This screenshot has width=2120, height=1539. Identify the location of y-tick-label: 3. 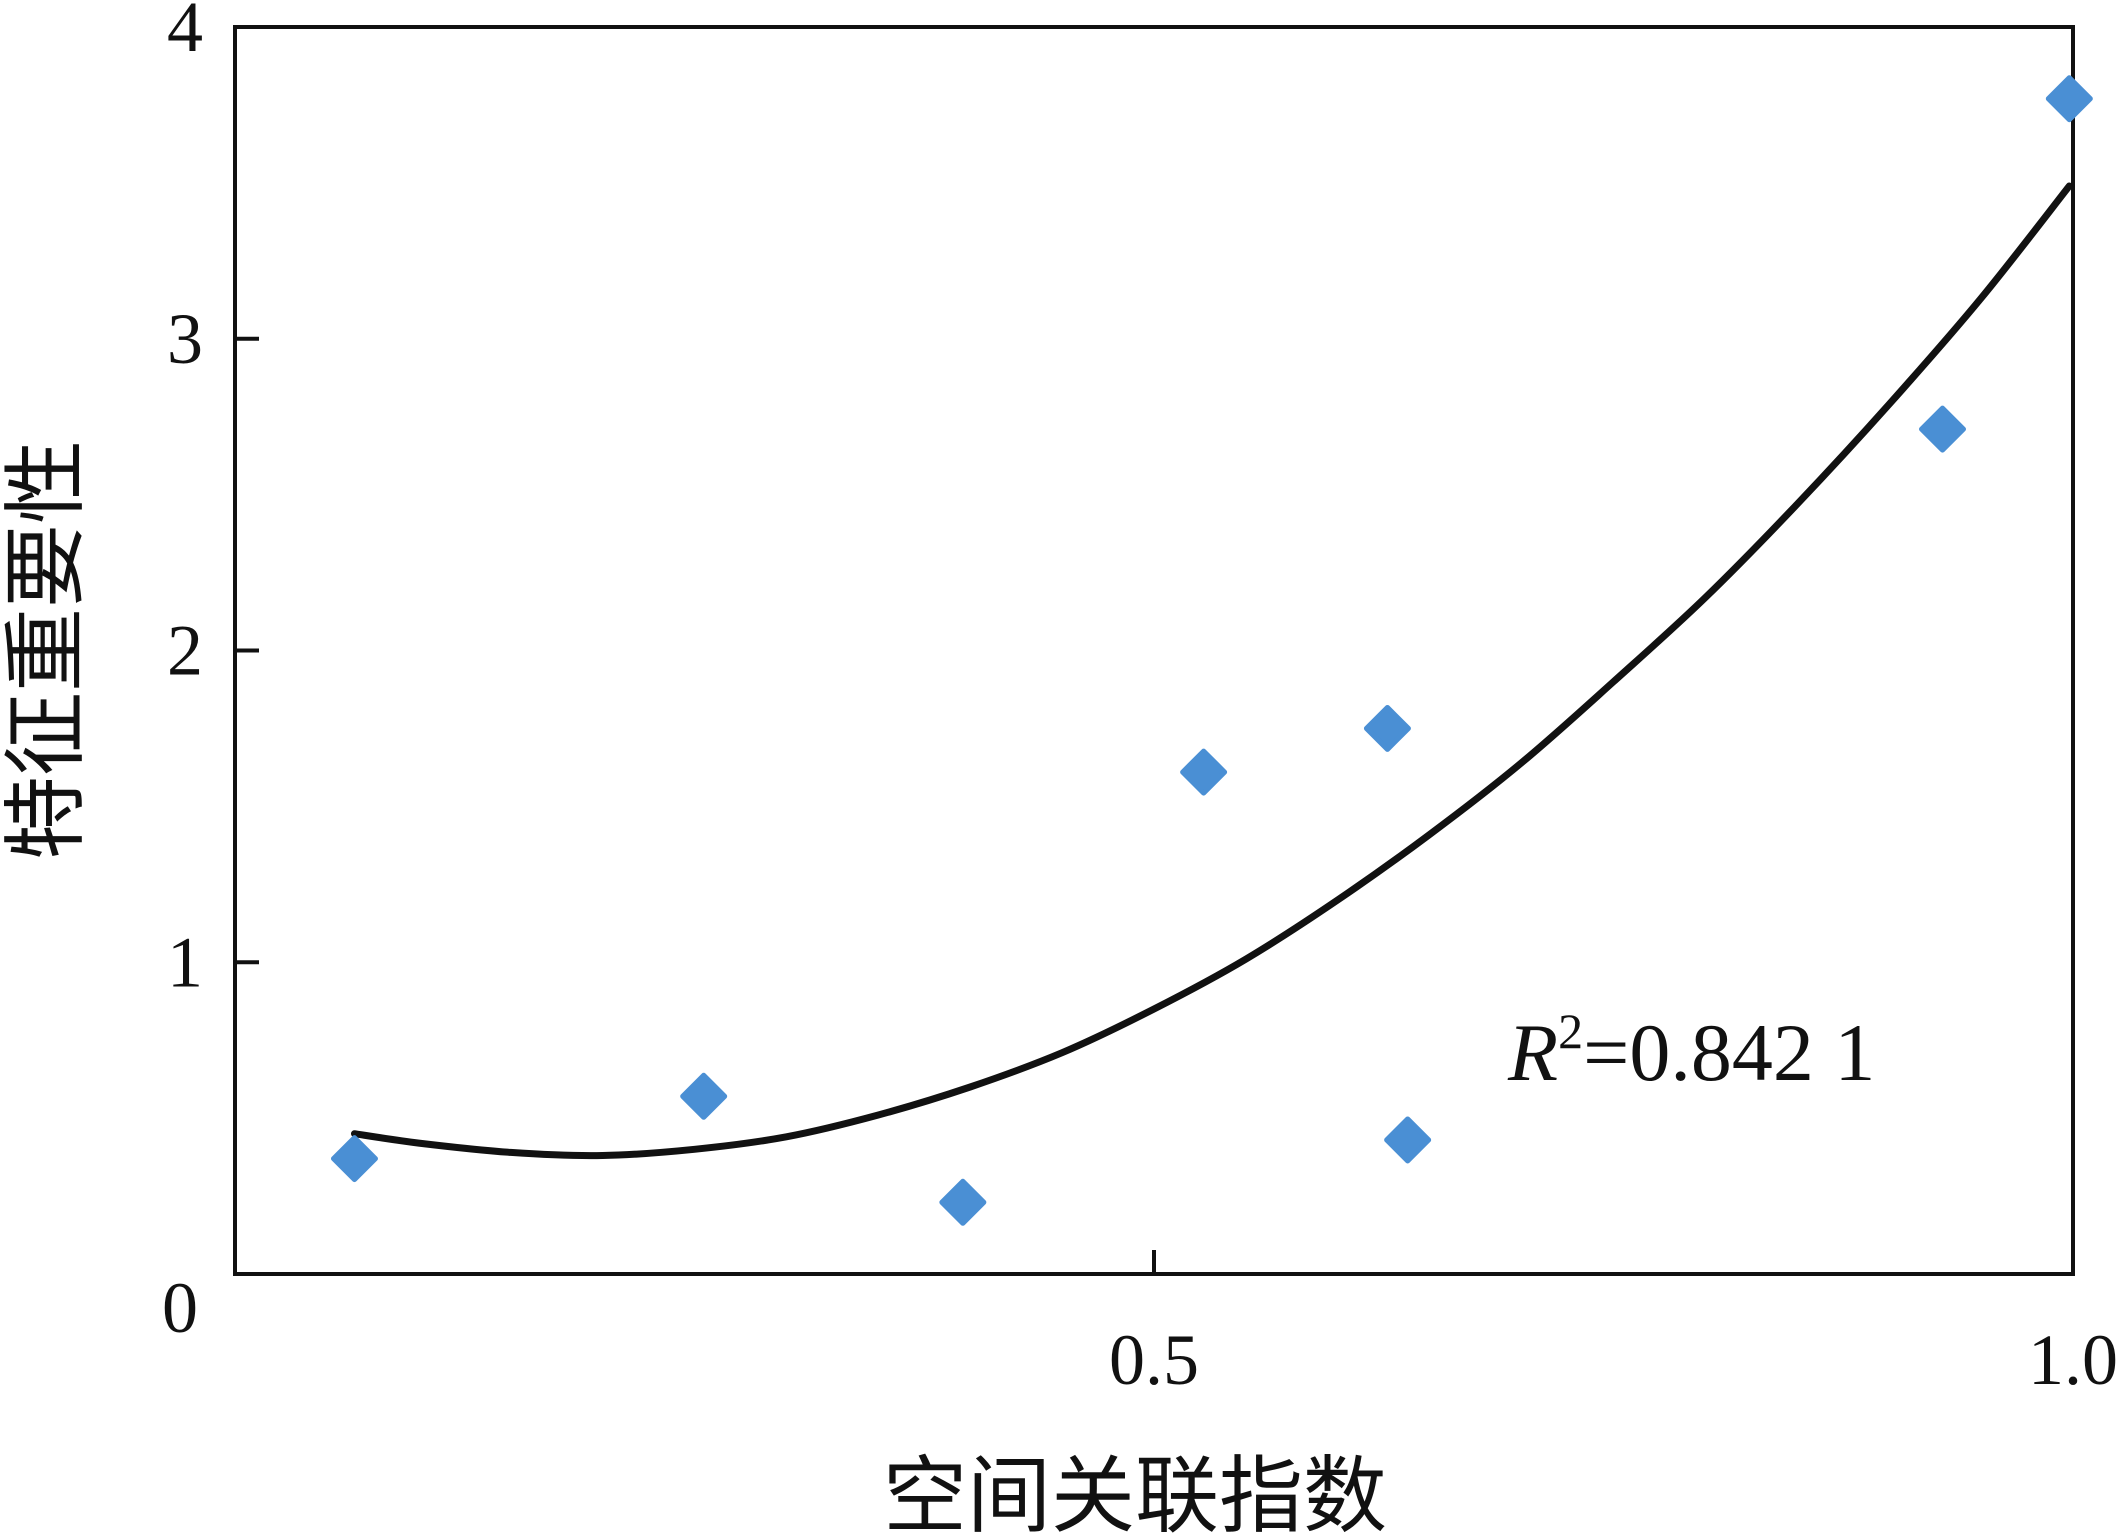
(185, 339).